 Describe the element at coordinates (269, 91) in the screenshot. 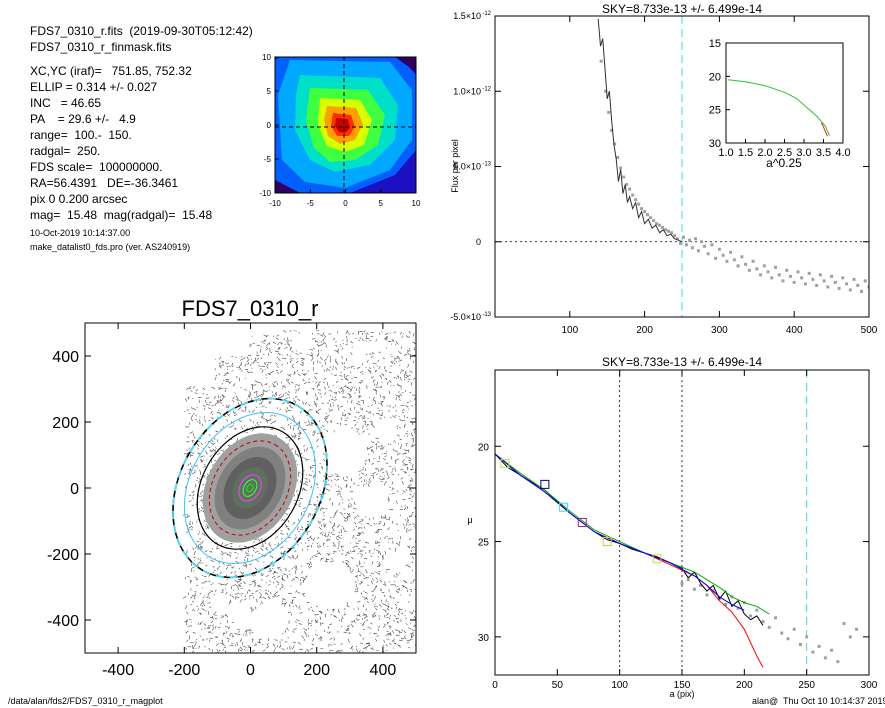

I see `heat-ytick-label: 5` at that location.